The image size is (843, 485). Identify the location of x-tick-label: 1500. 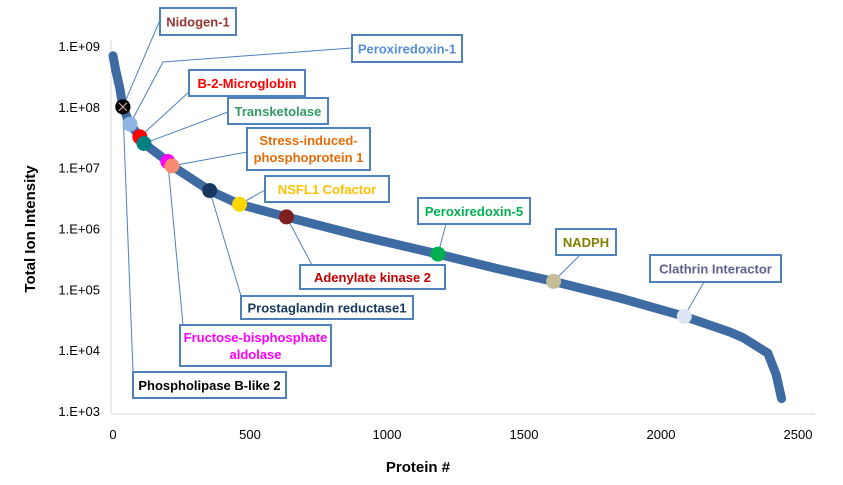
(524, 434).